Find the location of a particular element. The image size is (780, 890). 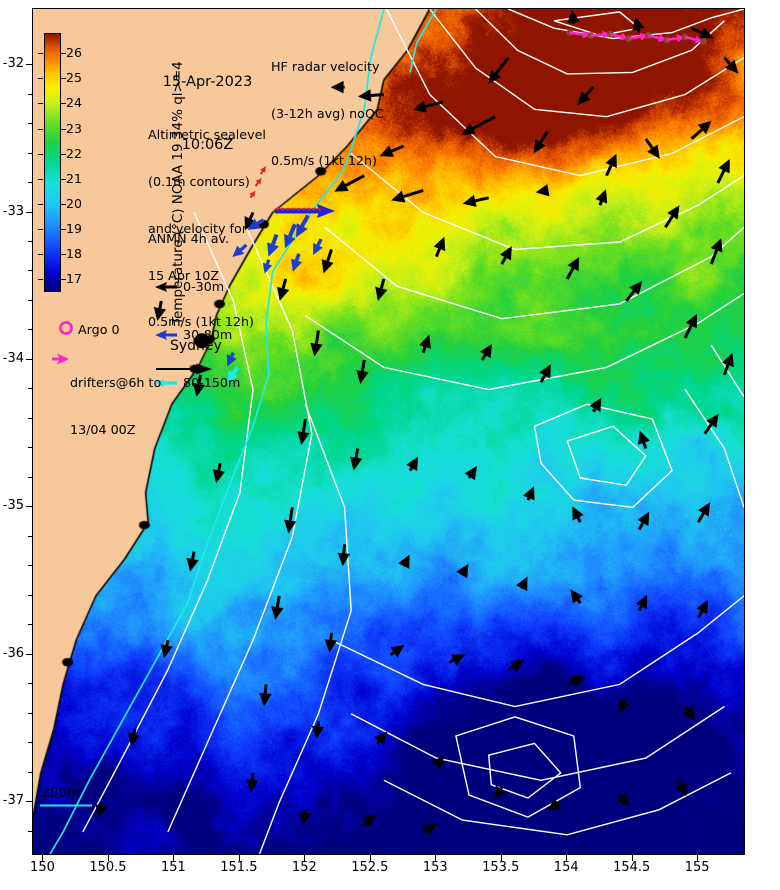

anmn-label-0: 0-30m is located at coordinates (204, 286).